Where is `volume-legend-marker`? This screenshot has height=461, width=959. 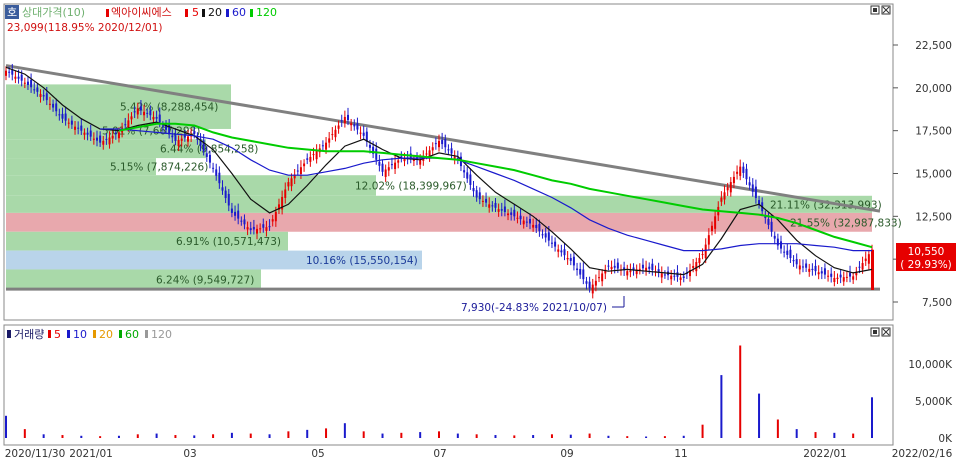 volume-legend-marker is located at coordinates (9, 334).